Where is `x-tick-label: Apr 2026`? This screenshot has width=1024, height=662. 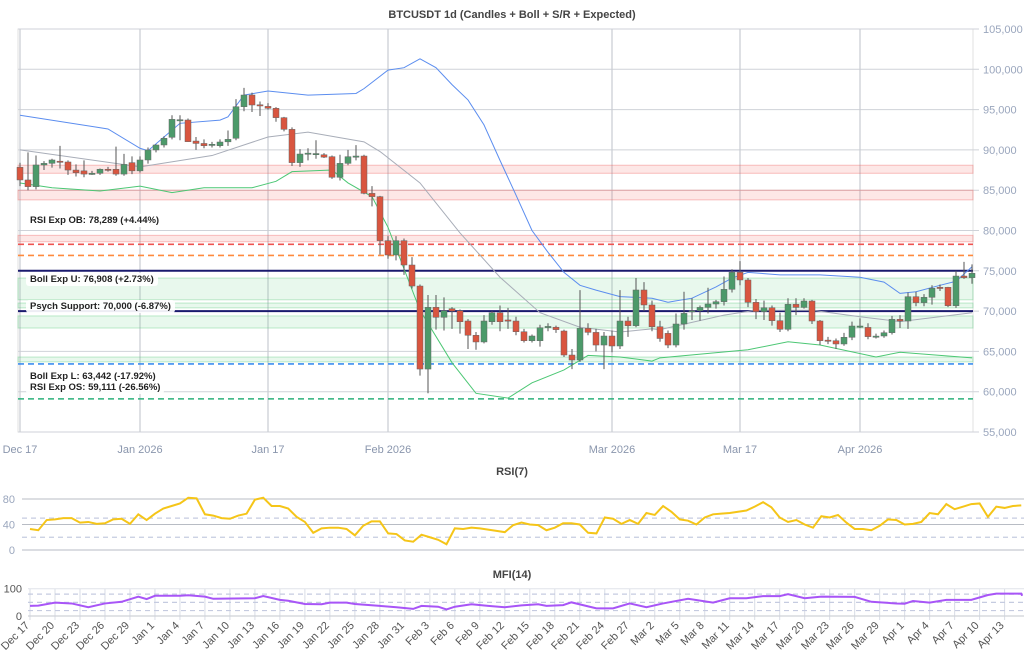
x-tick-label: Apr 2026 is located at coordinates (860, 450).